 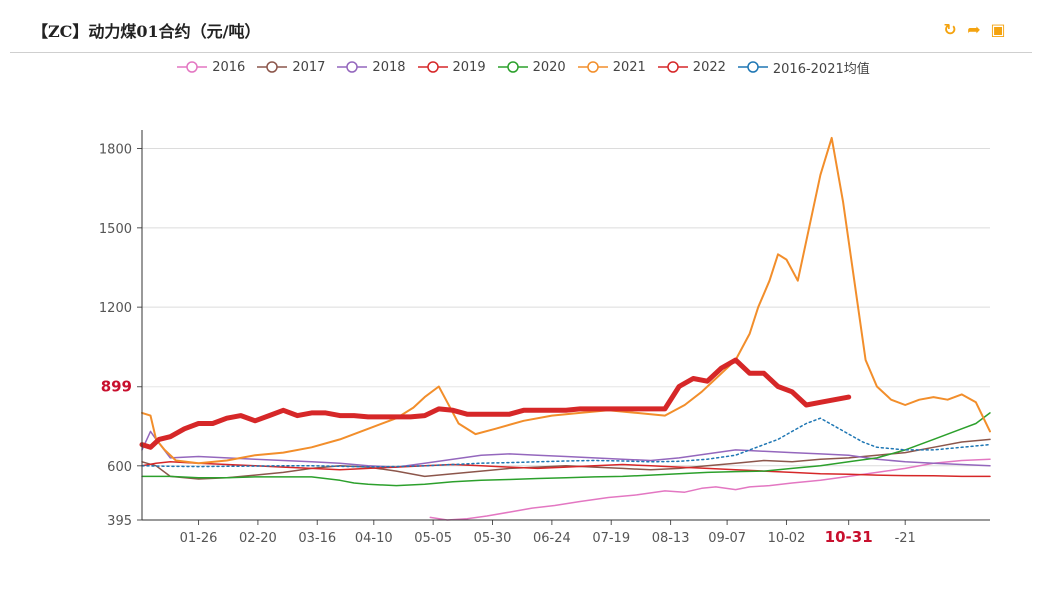 I want to click on series-line-2016, so click(x=710, y=489).